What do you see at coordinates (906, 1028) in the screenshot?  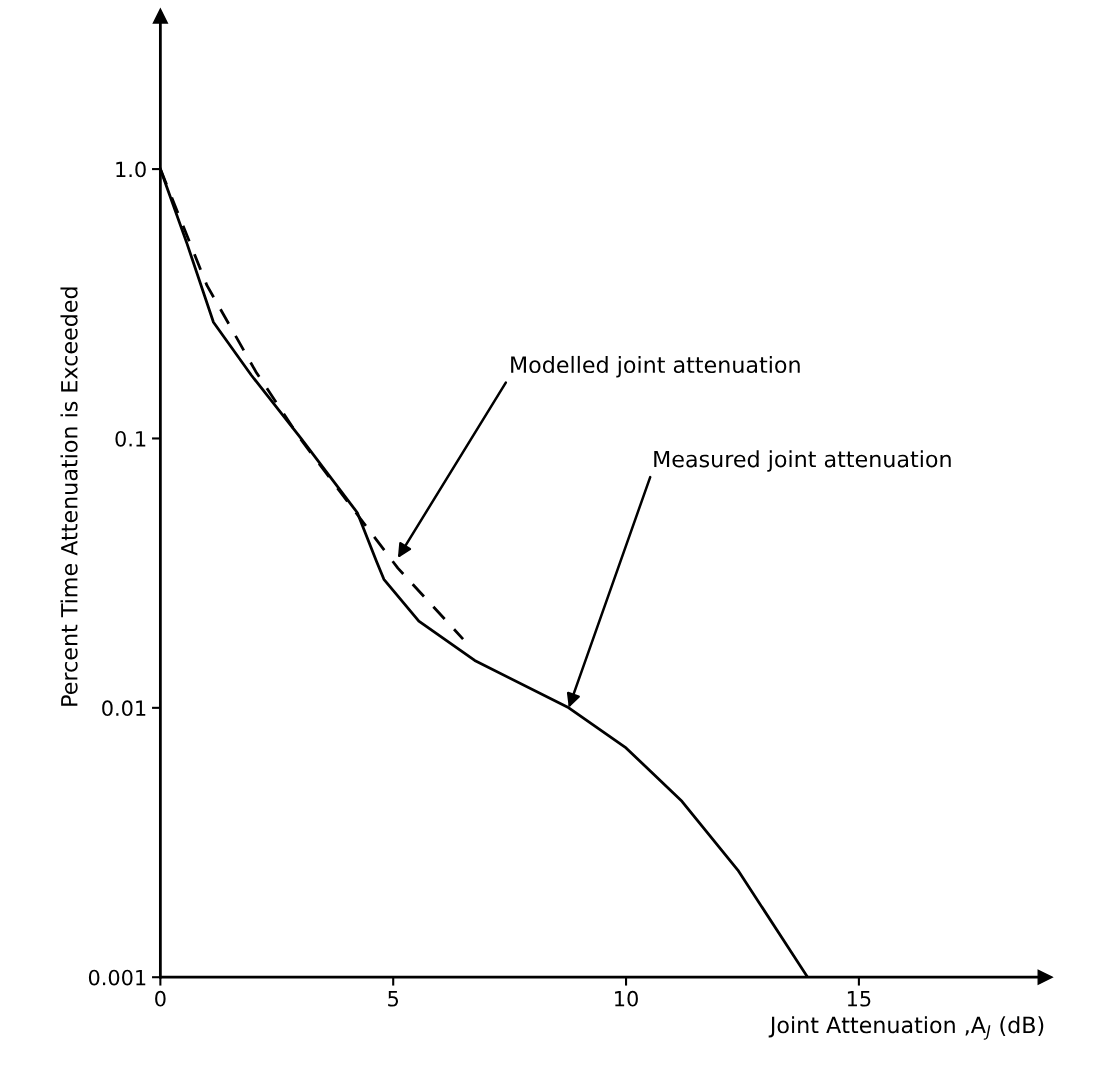 I see `x-axis-title: Joint Attenuation ,A$_{J}$ (dB)` at bounding box center [906, 1028].